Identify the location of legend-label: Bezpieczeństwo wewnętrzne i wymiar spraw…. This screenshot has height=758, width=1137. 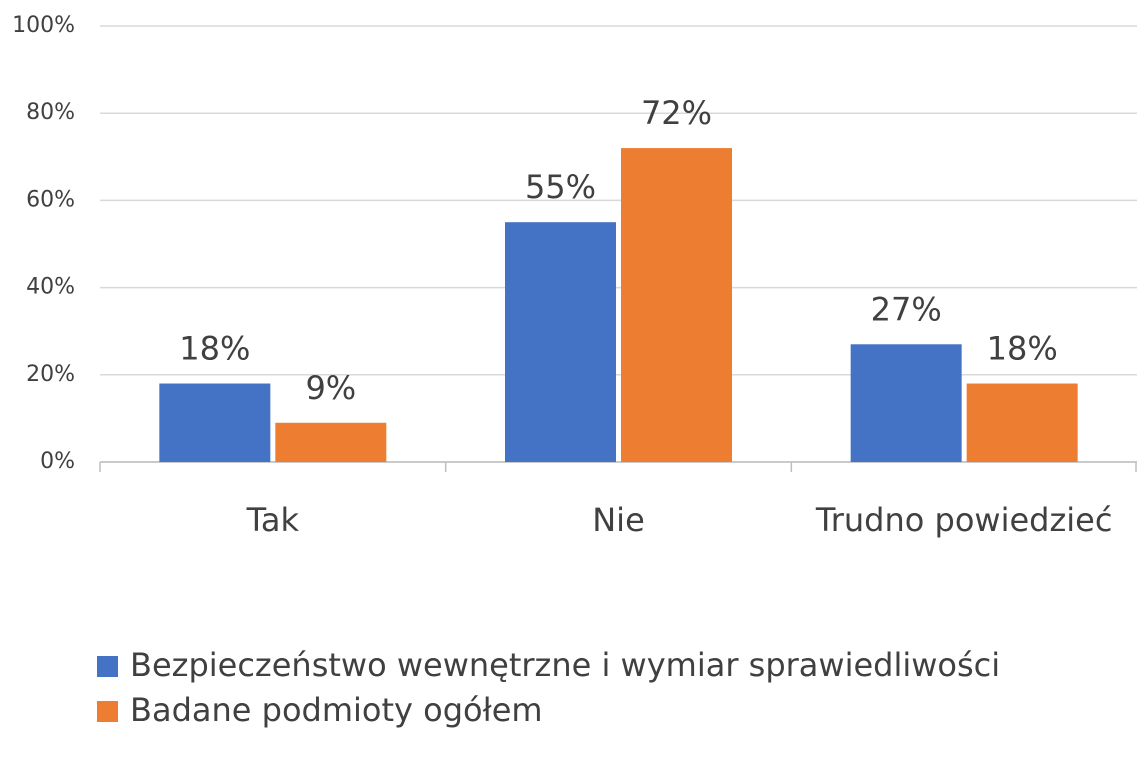
(565, 665).